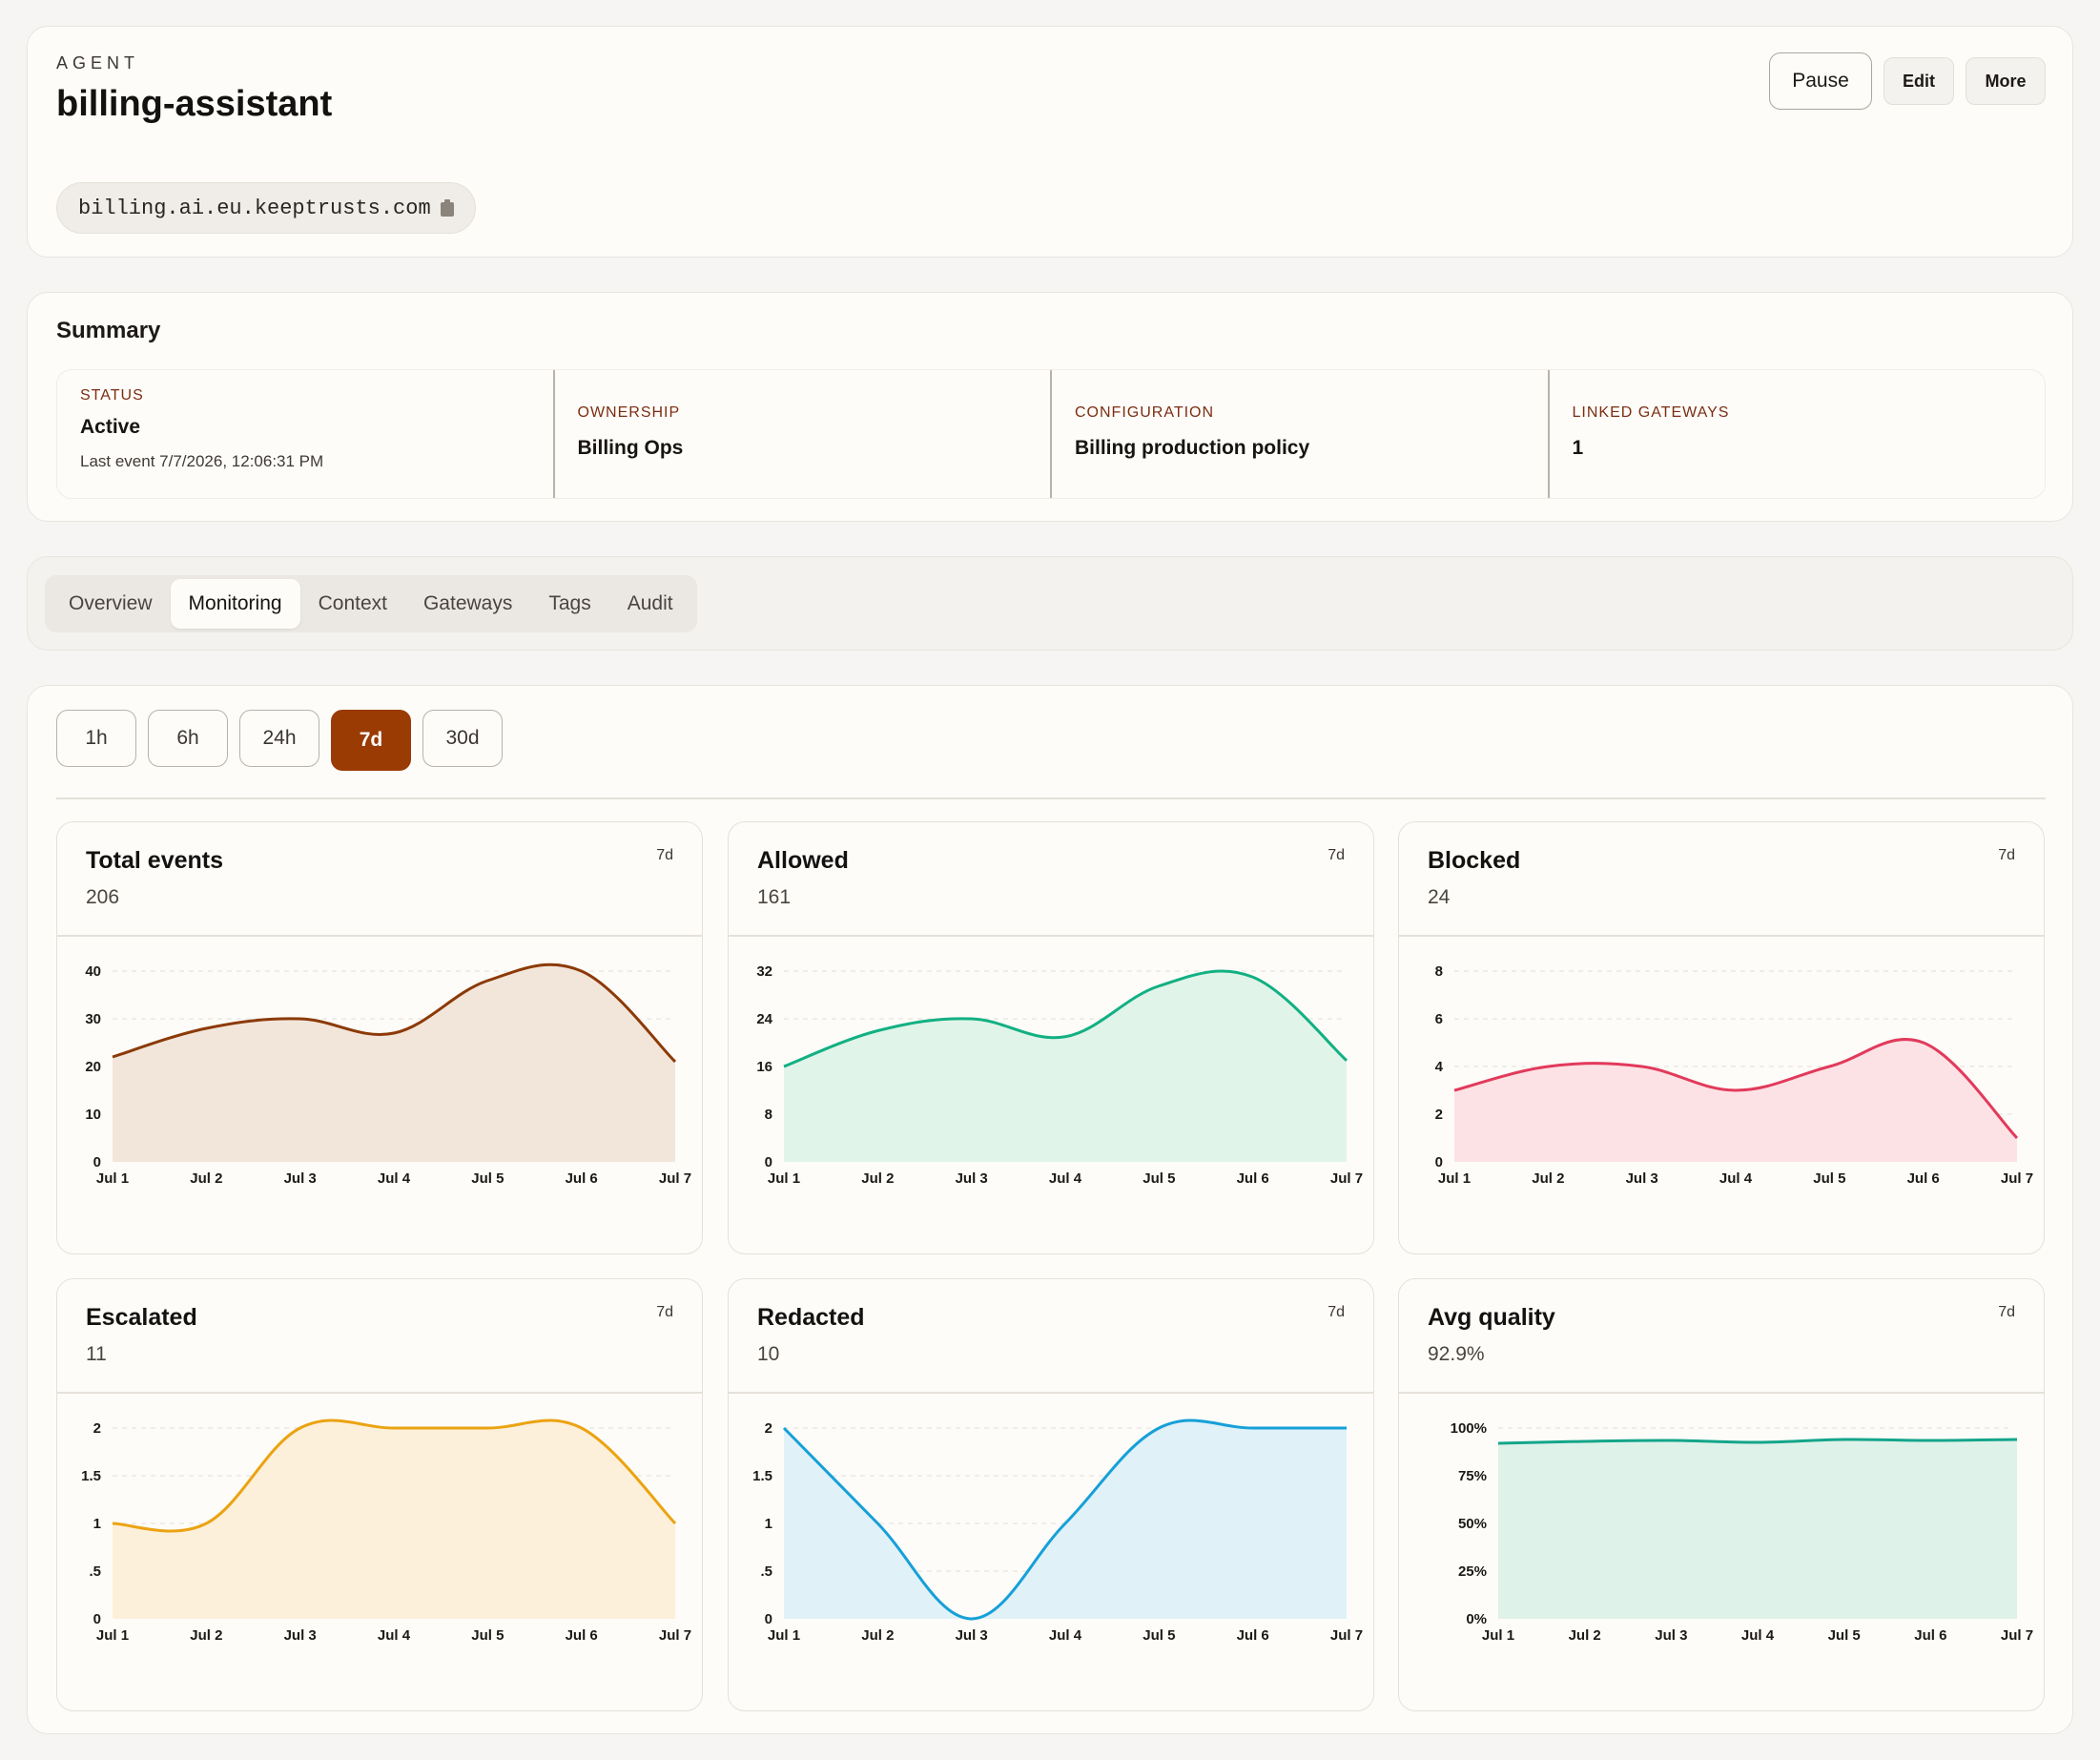  Describe the element at coordinates (1469, 1429) in the screenshot. I see `y-tick-label: 100%` at that location.